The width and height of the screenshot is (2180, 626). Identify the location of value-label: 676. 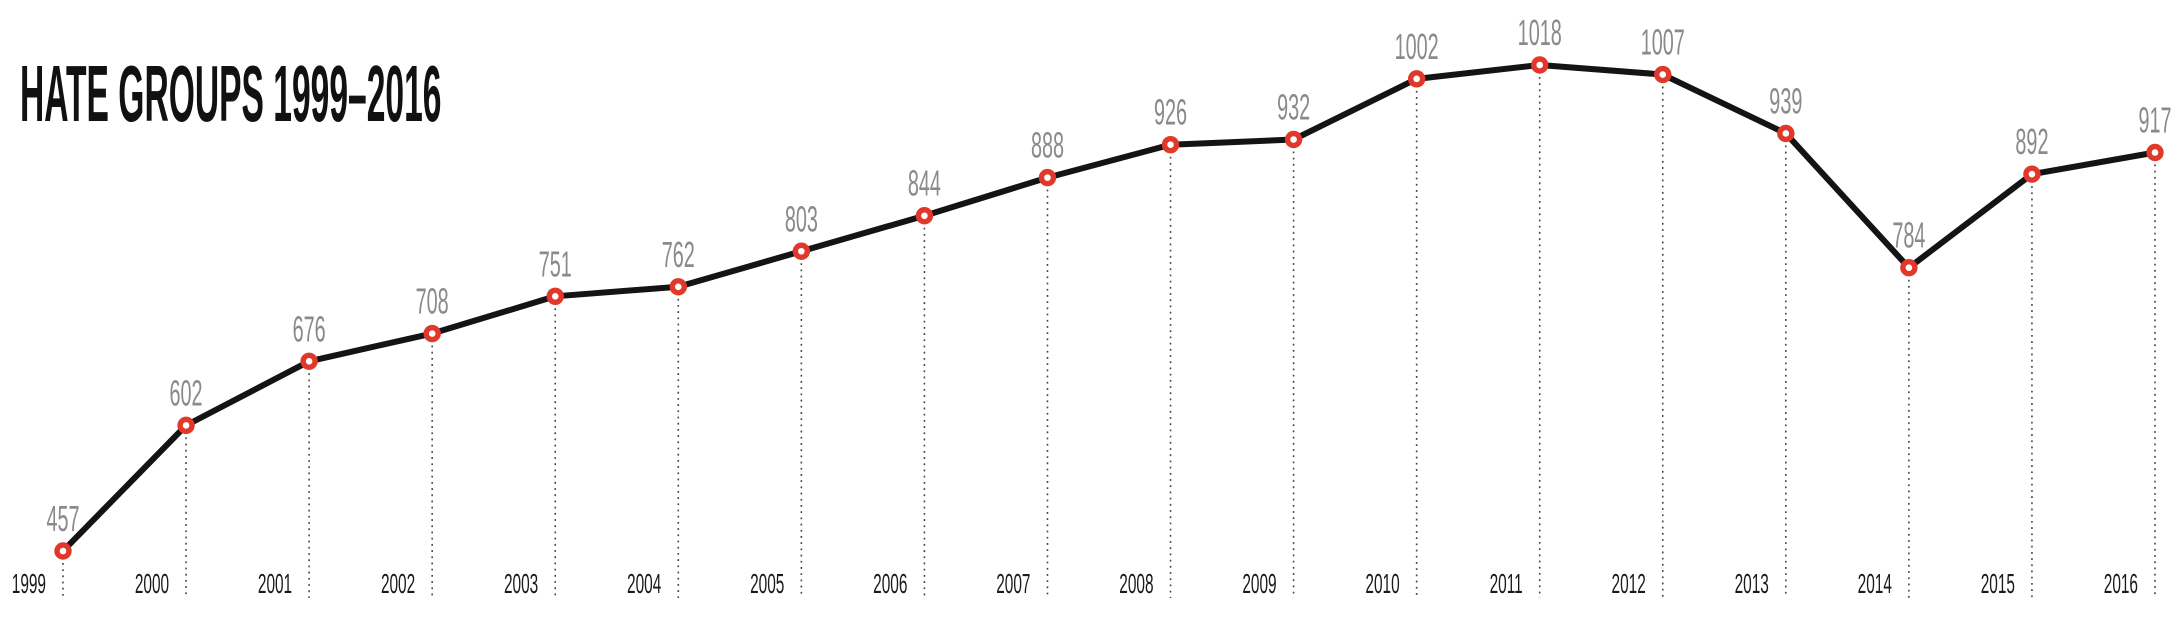
(309, 330).